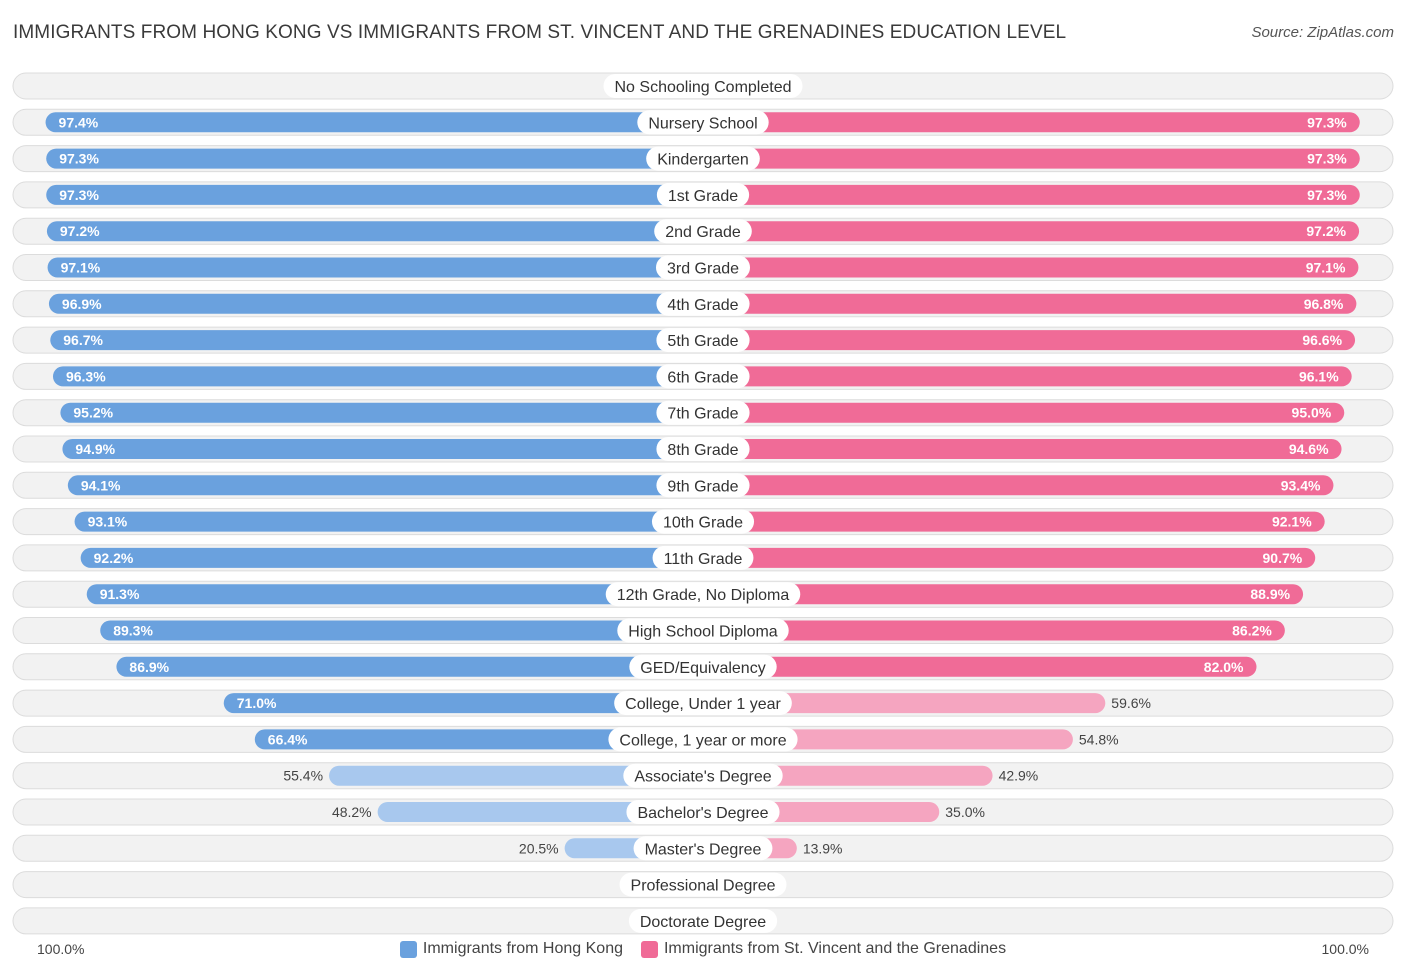 The image size is (1406, 975). I want to click on row-associate-s-degree: 55.4% 42.9% Associate's Degree, so click(703, 776).